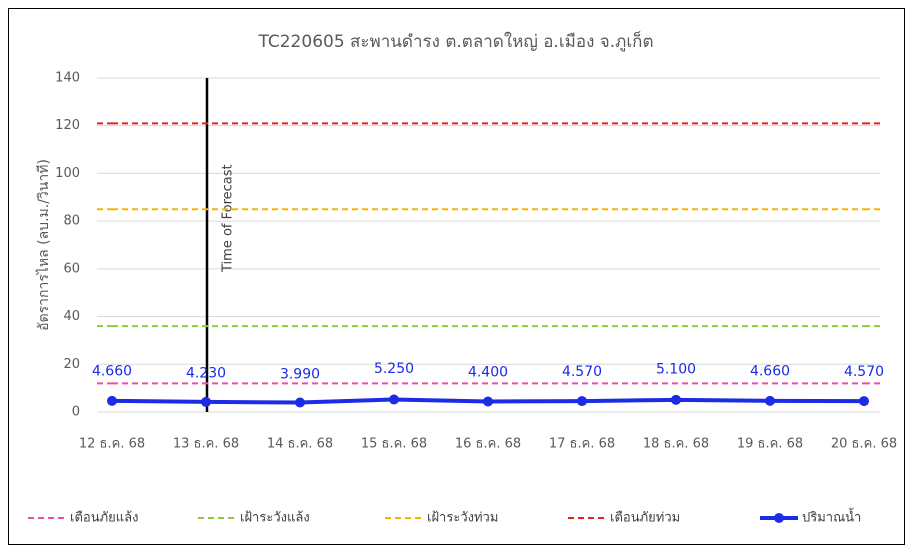 Image resolution: width=912 pixels, height=552 pixels. What do you see at coordinates (275, 518) in the screenshot?
I see `legend-label: เฝ้าระวังแล้ง` at bounding box center [275, 518].